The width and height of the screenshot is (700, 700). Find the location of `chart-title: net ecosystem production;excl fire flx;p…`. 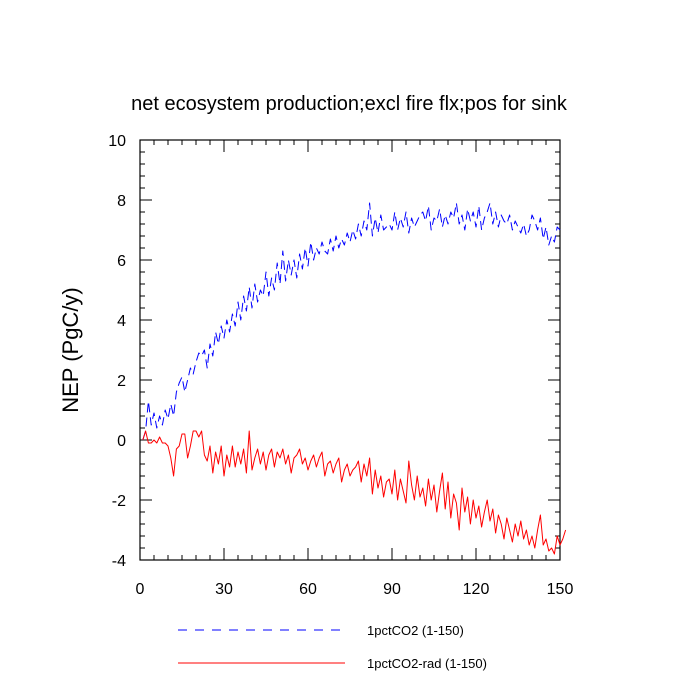

chart-title: net ecosystem production;excl fire flx;p… is located at coordinates (349, 104).